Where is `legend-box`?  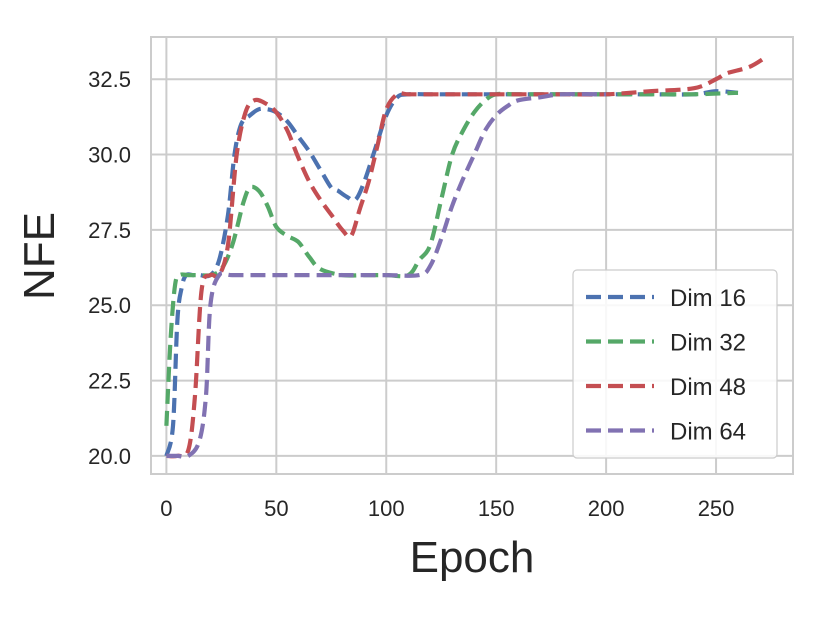
legend-box is located at coordinates (675, 364).